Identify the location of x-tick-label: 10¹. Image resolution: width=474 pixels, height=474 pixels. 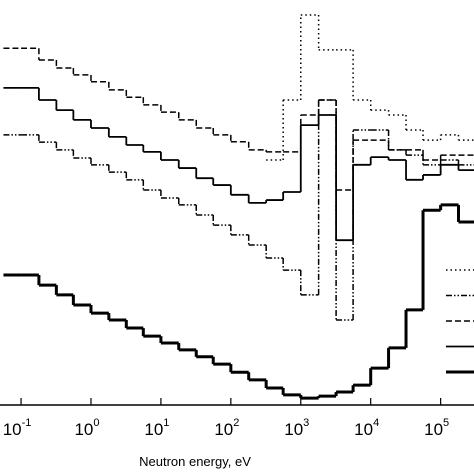
(156, 428).